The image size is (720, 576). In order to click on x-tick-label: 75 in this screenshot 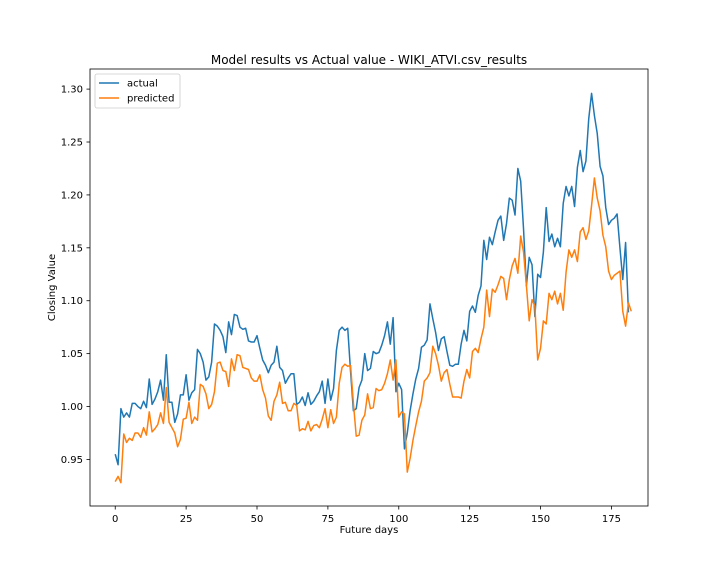, I will do `click(328, 519)`.